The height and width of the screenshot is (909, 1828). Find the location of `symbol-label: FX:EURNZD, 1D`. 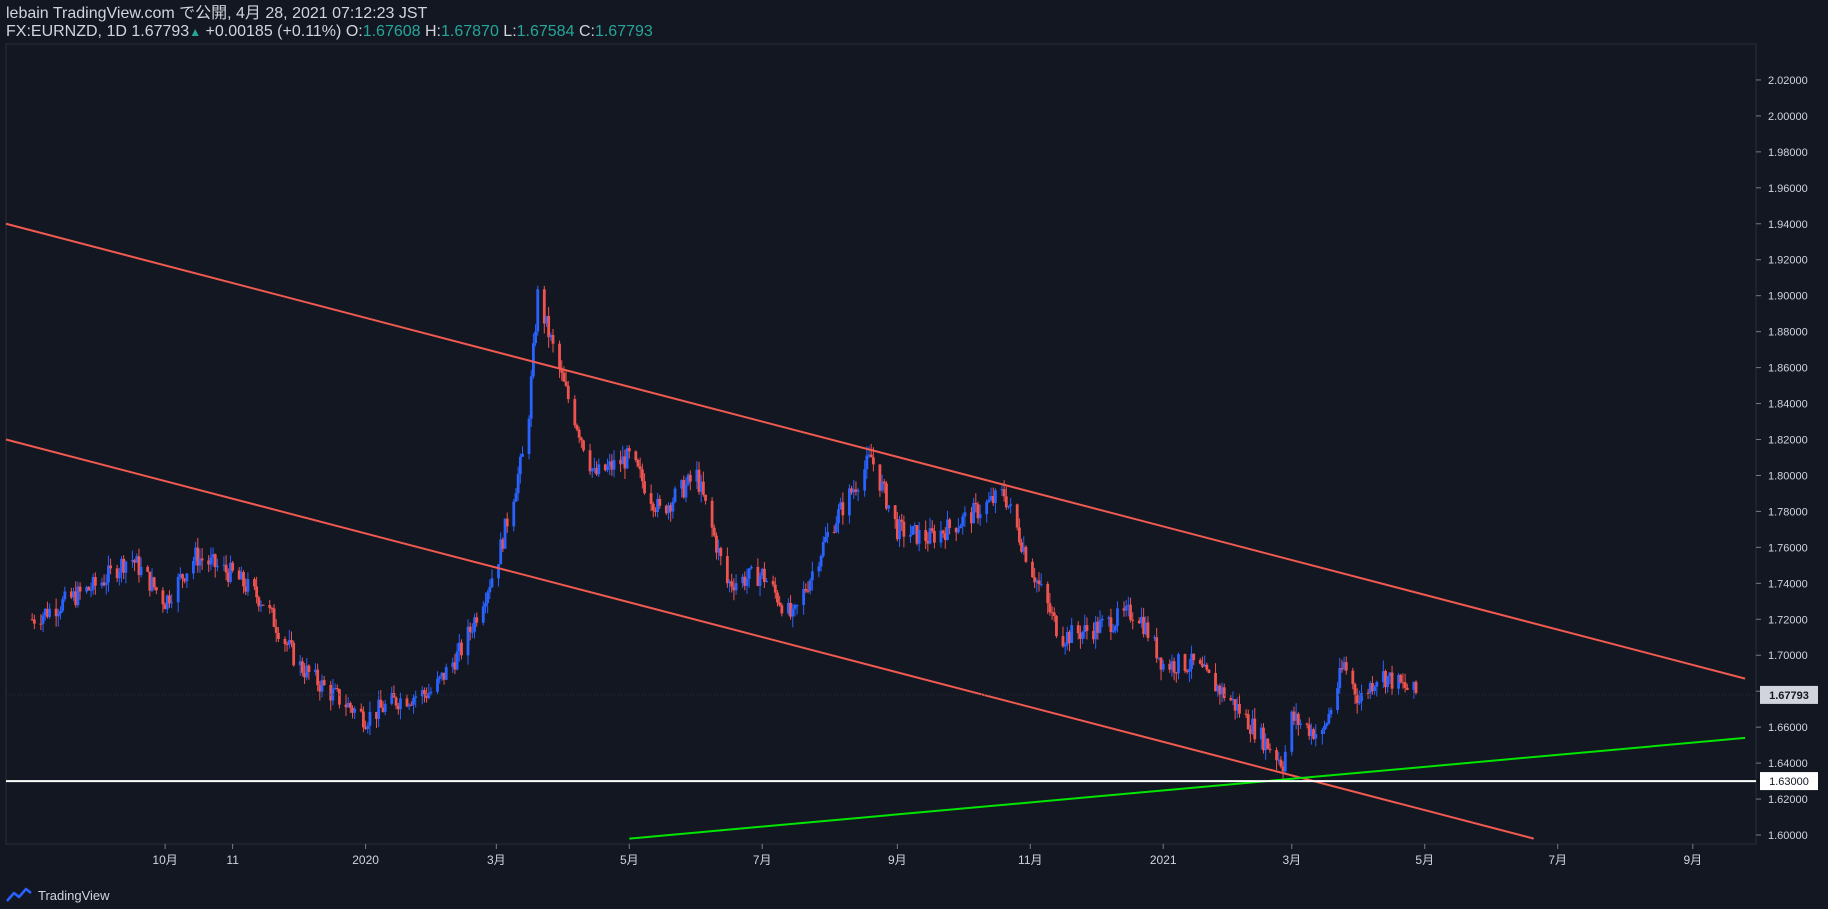

symbol-label: FX:EURNZD, 1D is located at coordinates (66, 31).